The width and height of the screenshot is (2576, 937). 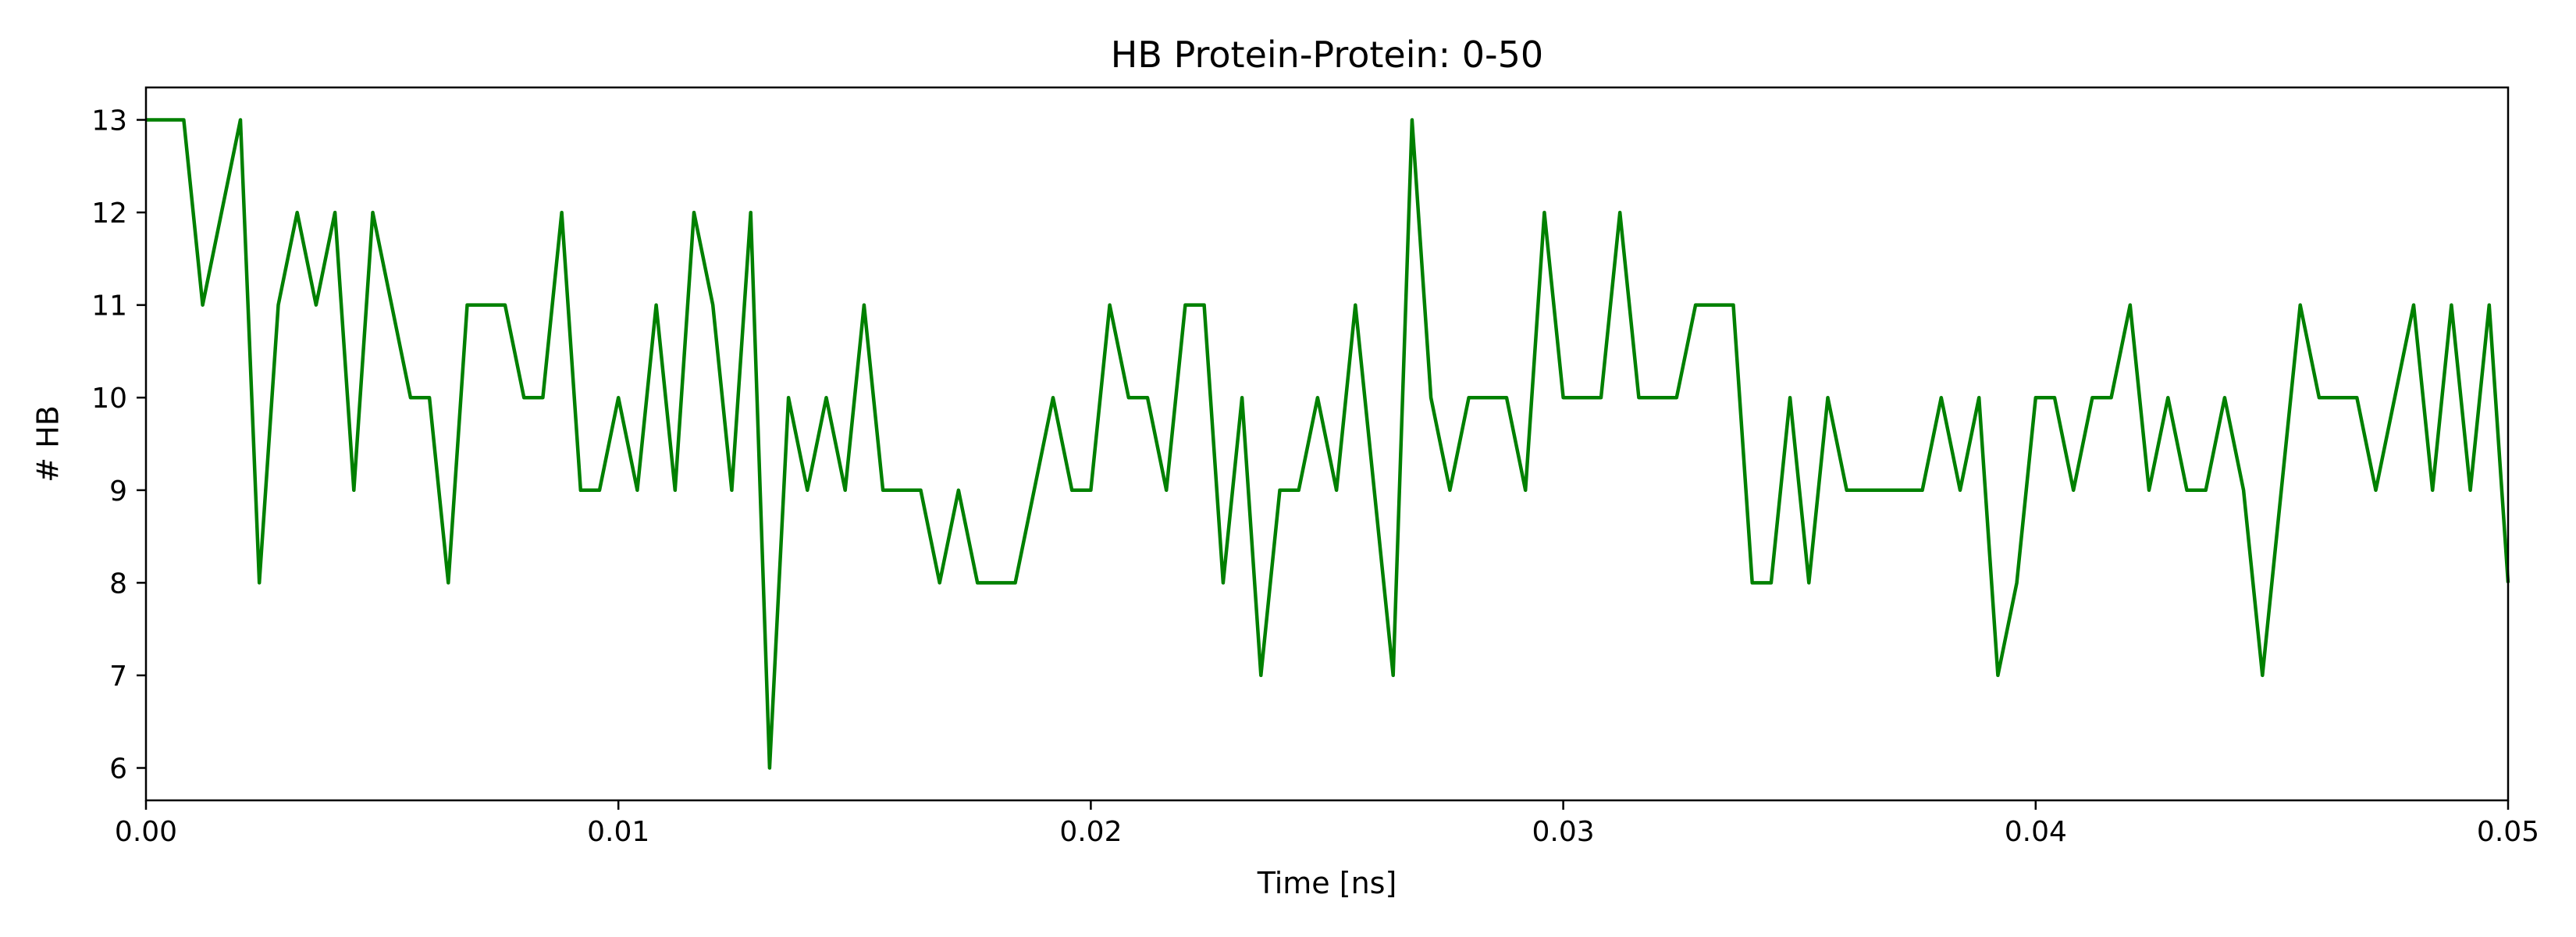 What do you see at coordinates (2036, 832) in the screenshot?
I see `x-tick-label: 0.04` at bounding box center [2036, 832].